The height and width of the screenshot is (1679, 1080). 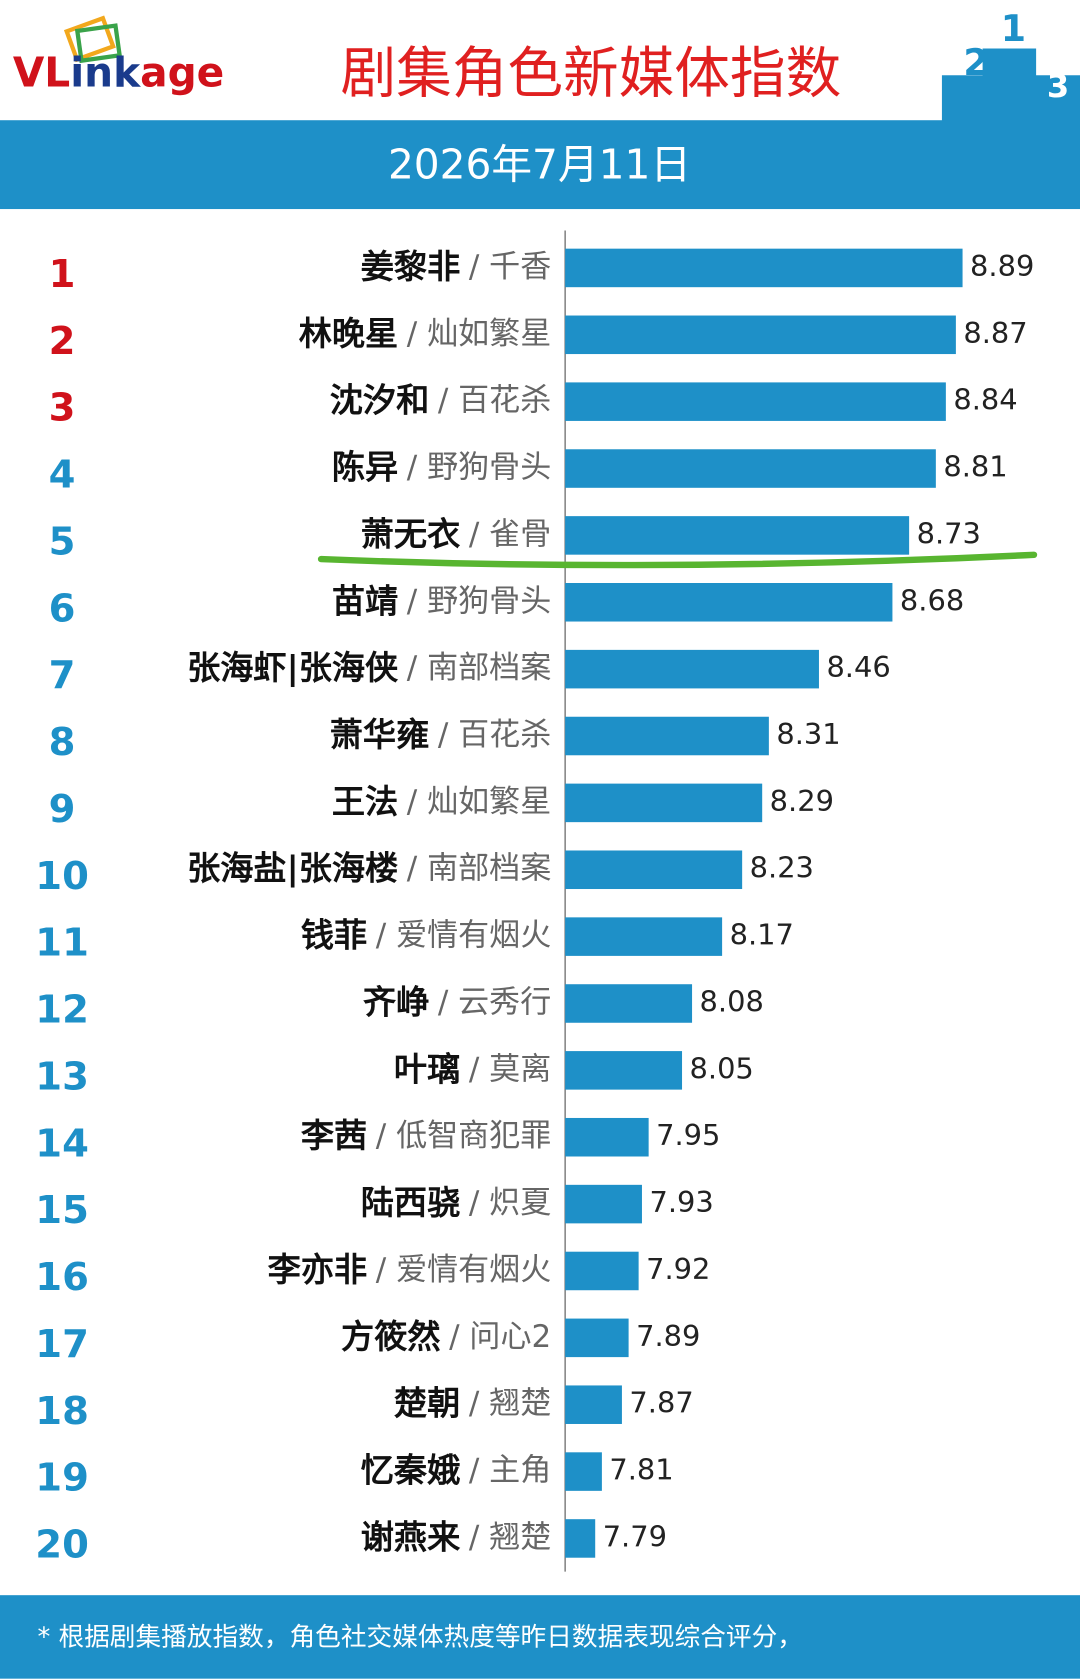 I want to click on category-label: 钱菲 / 爱情有烟火, so click(x=426, y=934).